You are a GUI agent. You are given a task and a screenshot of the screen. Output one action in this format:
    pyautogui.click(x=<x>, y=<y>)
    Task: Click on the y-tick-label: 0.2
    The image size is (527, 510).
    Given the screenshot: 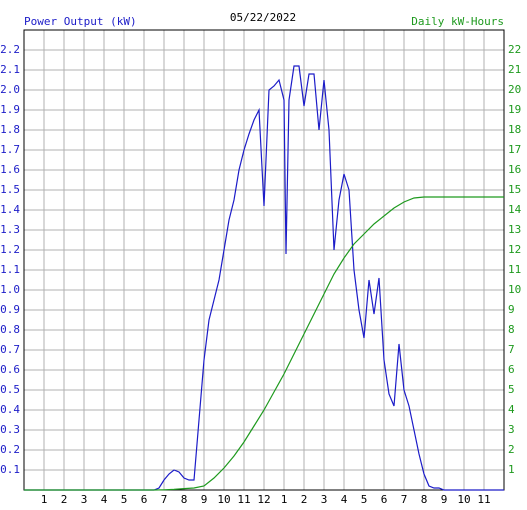 What is the action you would take?
    pyautogui.click(x=10, y=449)
    